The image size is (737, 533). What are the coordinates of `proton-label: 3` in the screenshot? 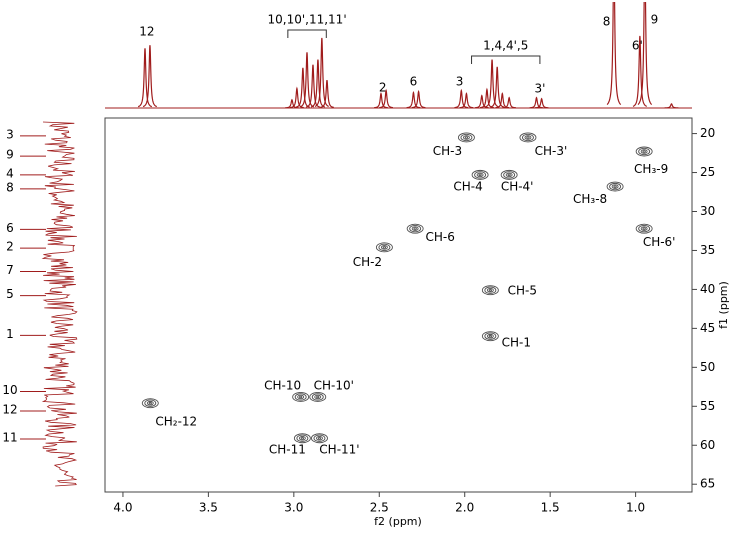 It's located at (460, 82).